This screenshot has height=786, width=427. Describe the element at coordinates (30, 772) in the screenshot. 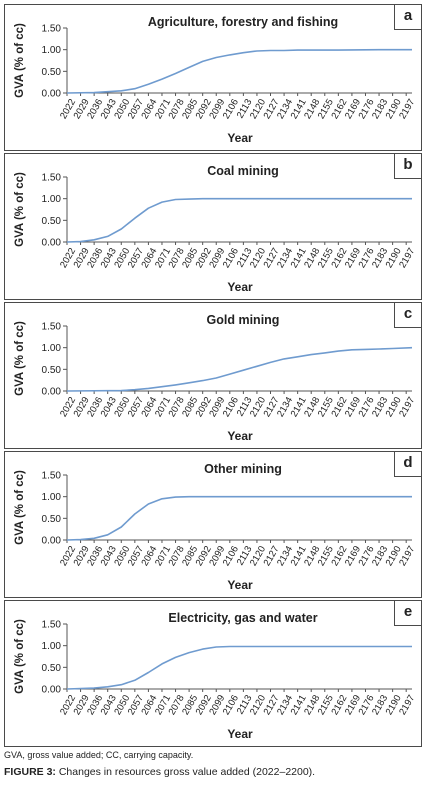

I see `caption-label: FIGURE 3:` at that location.